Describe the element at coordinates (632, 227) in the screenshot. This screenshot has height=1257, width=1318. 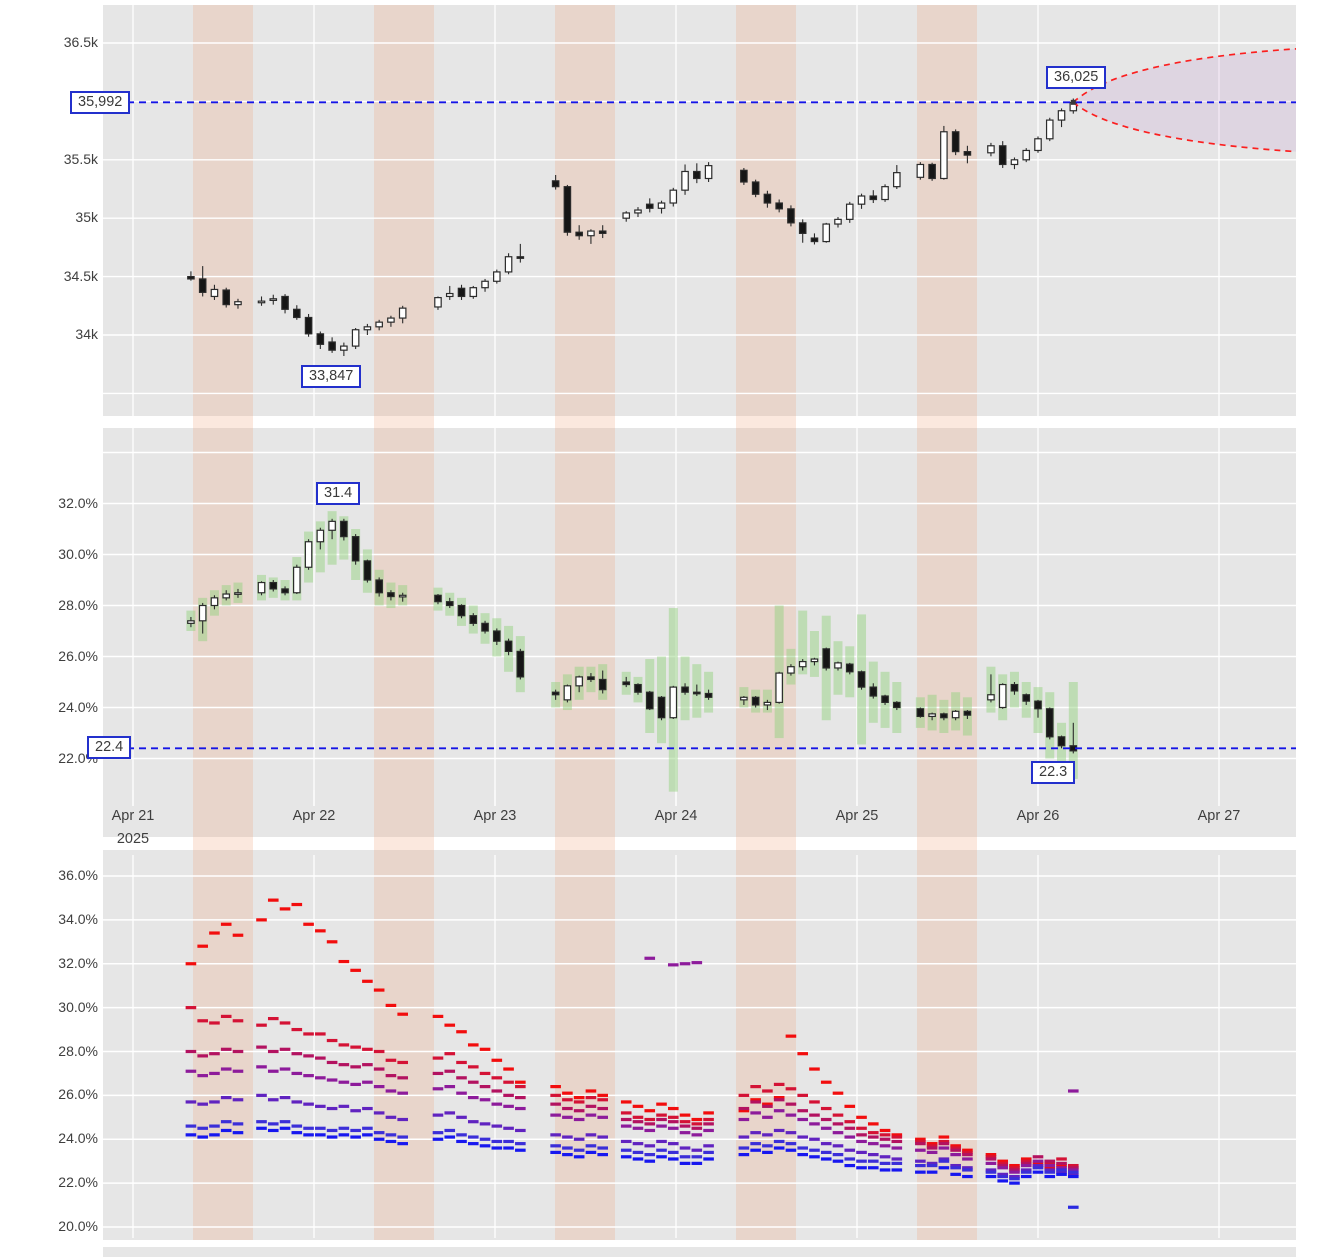
I see `price-candles` at that location.